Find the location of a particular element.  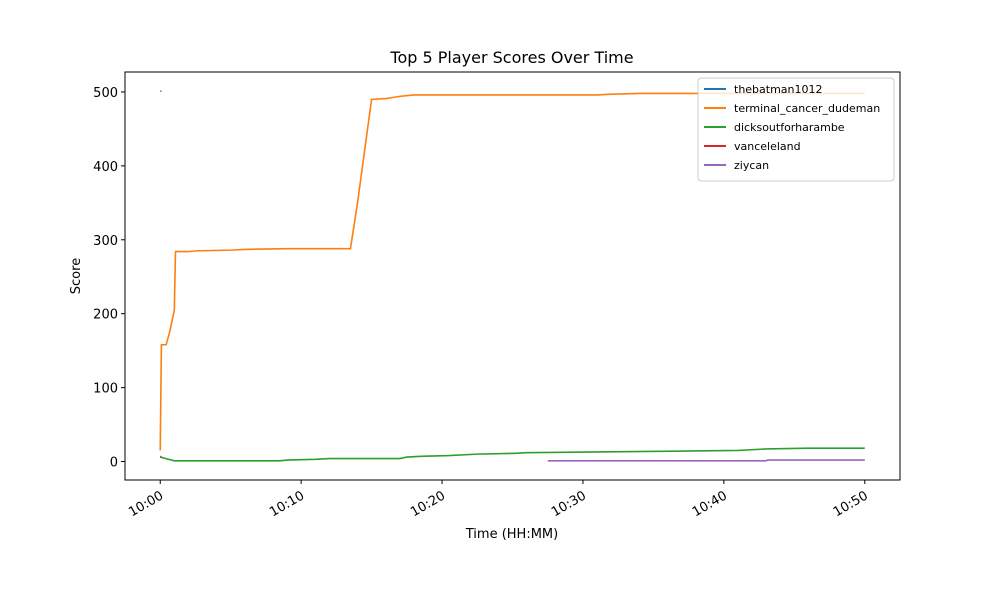

x-tick-label: 10:30 is located at coordinates (569, 504).